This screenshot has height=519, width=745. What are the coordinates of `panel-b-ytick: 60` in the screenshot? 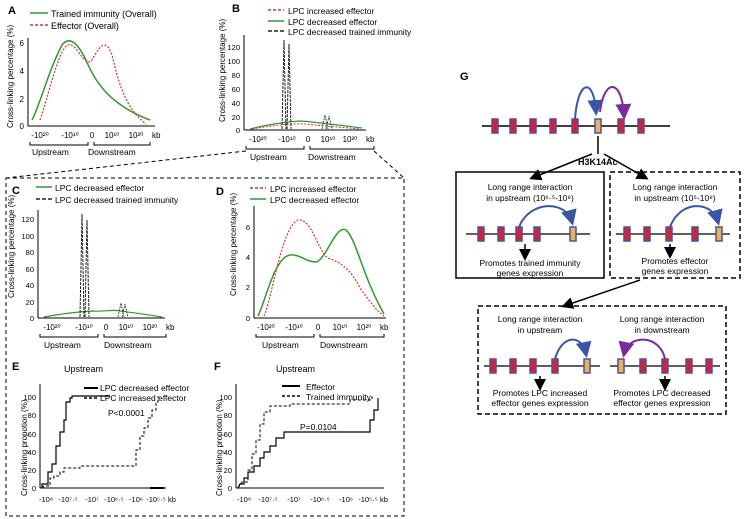 It's located at (236, 89).